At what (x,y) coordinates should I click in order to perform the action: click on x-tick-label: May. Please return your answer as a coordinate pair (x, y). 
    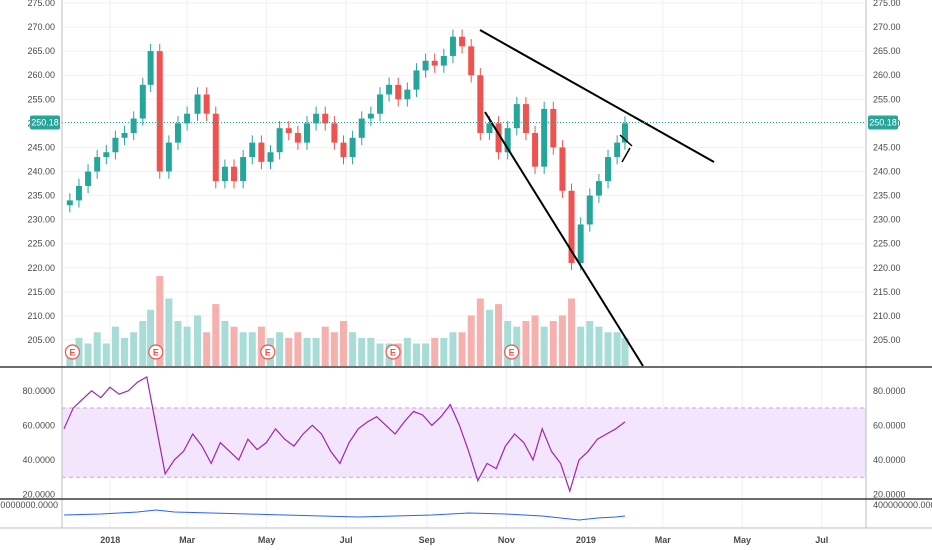
    Looking at the image, I should click on (743, 540).